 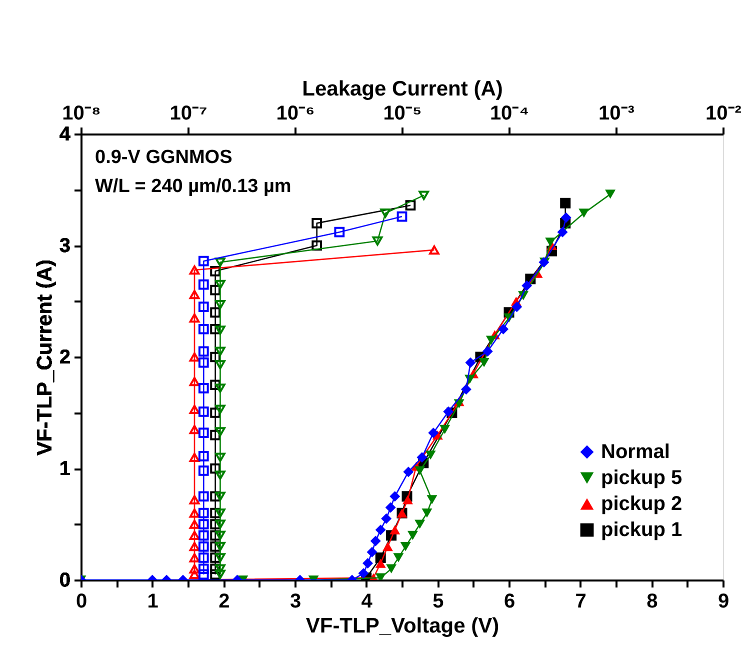 What do you see at coordinates (367, 601) in the screenshot?
I see `x-tick-label: 4` at bounding box center [367, 601].